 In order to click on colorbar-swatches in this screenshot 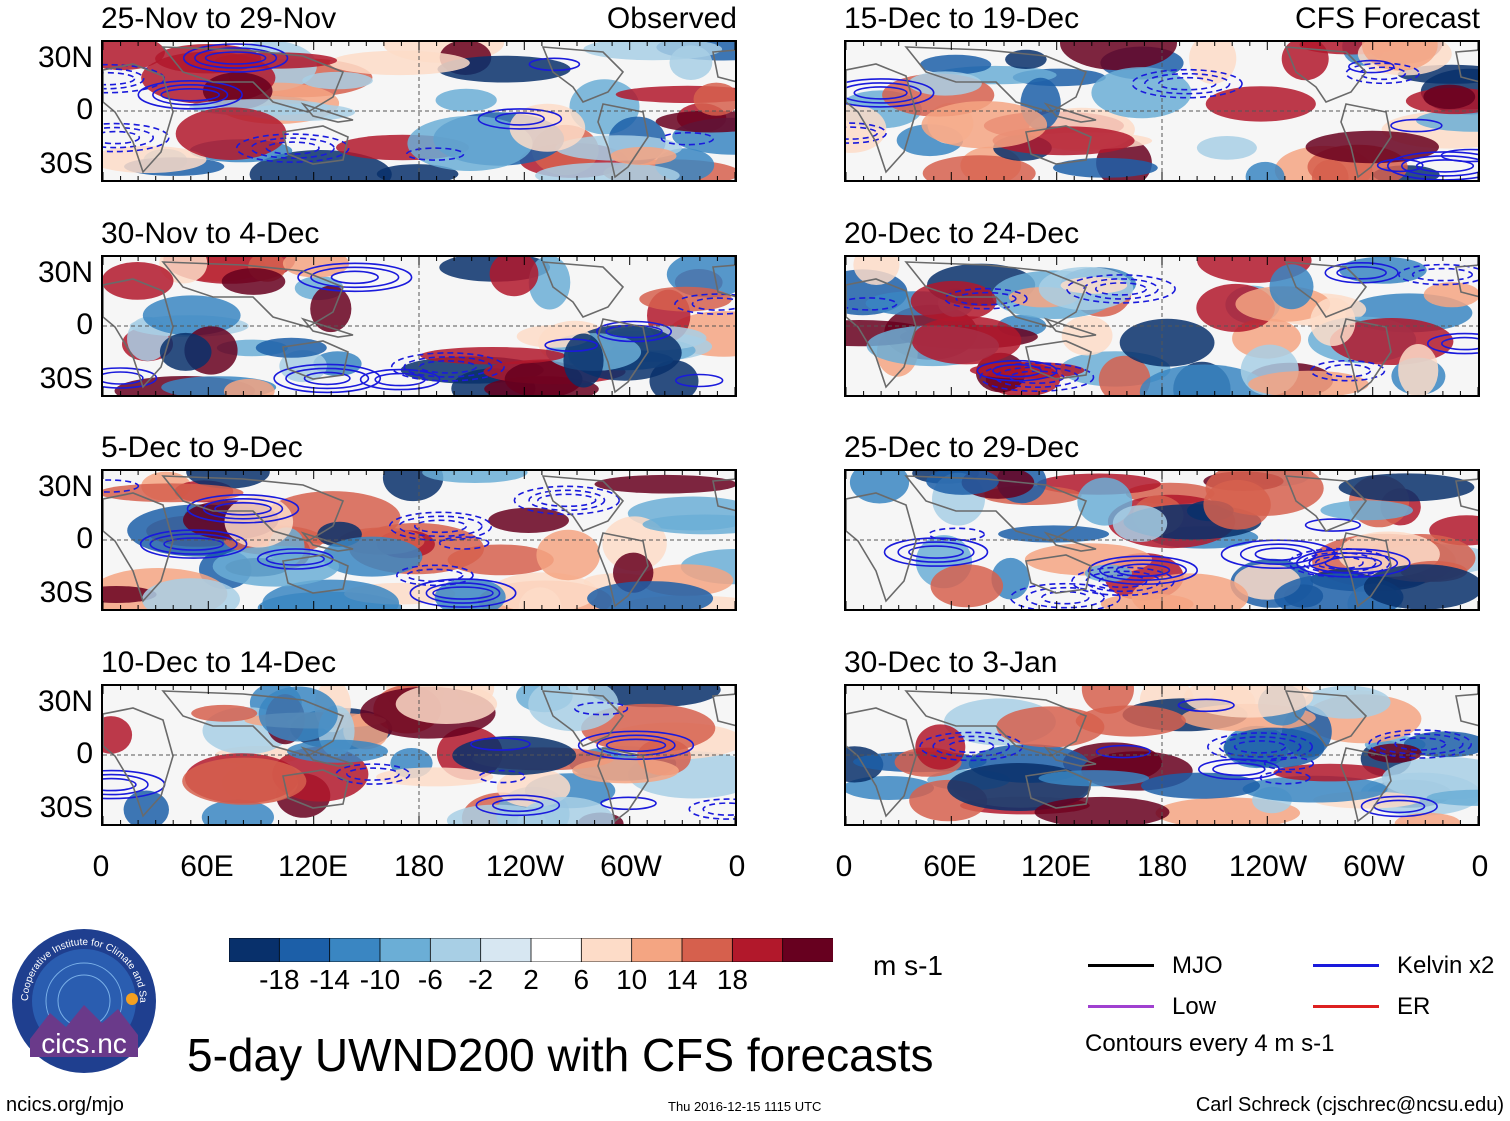, I will do `click(531, 950)`.